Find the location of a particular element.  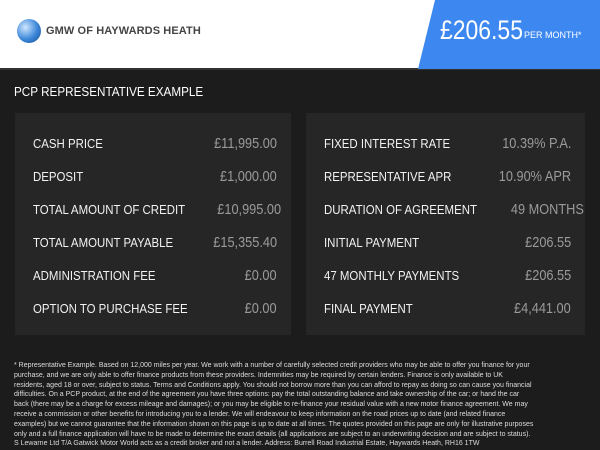

finance-row: ADMINISTRATION FEE £0.00 is located at coordinates (155, 275).